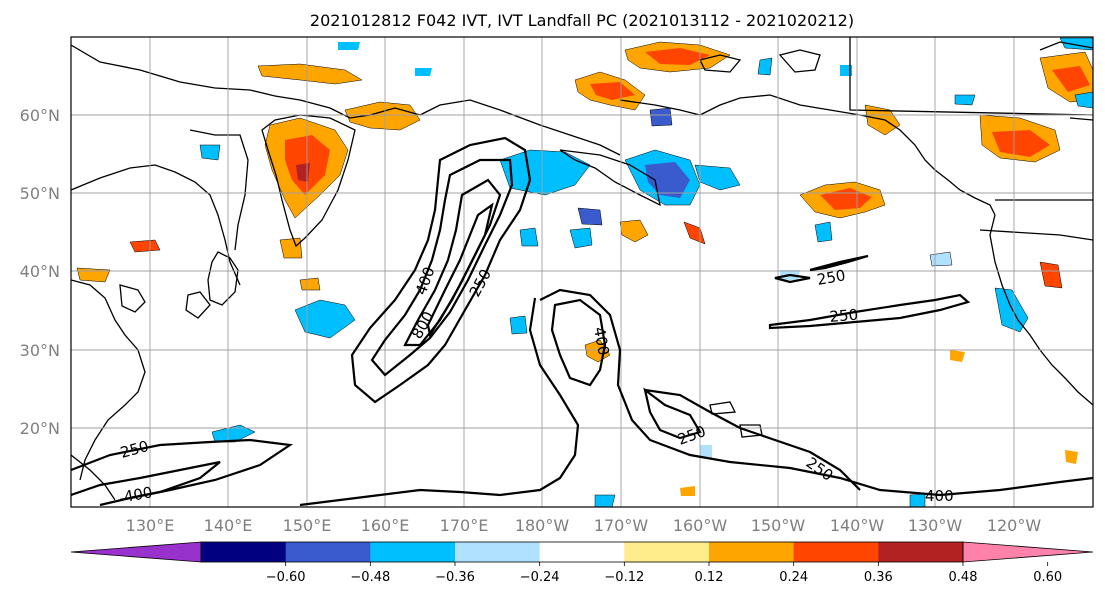 The width and height of the screenshot is (1105, 601). What do you see at coordinates (935, 525) in the screenshot?
I see `lon-label: 130°W` at bounding box center [935, 525].